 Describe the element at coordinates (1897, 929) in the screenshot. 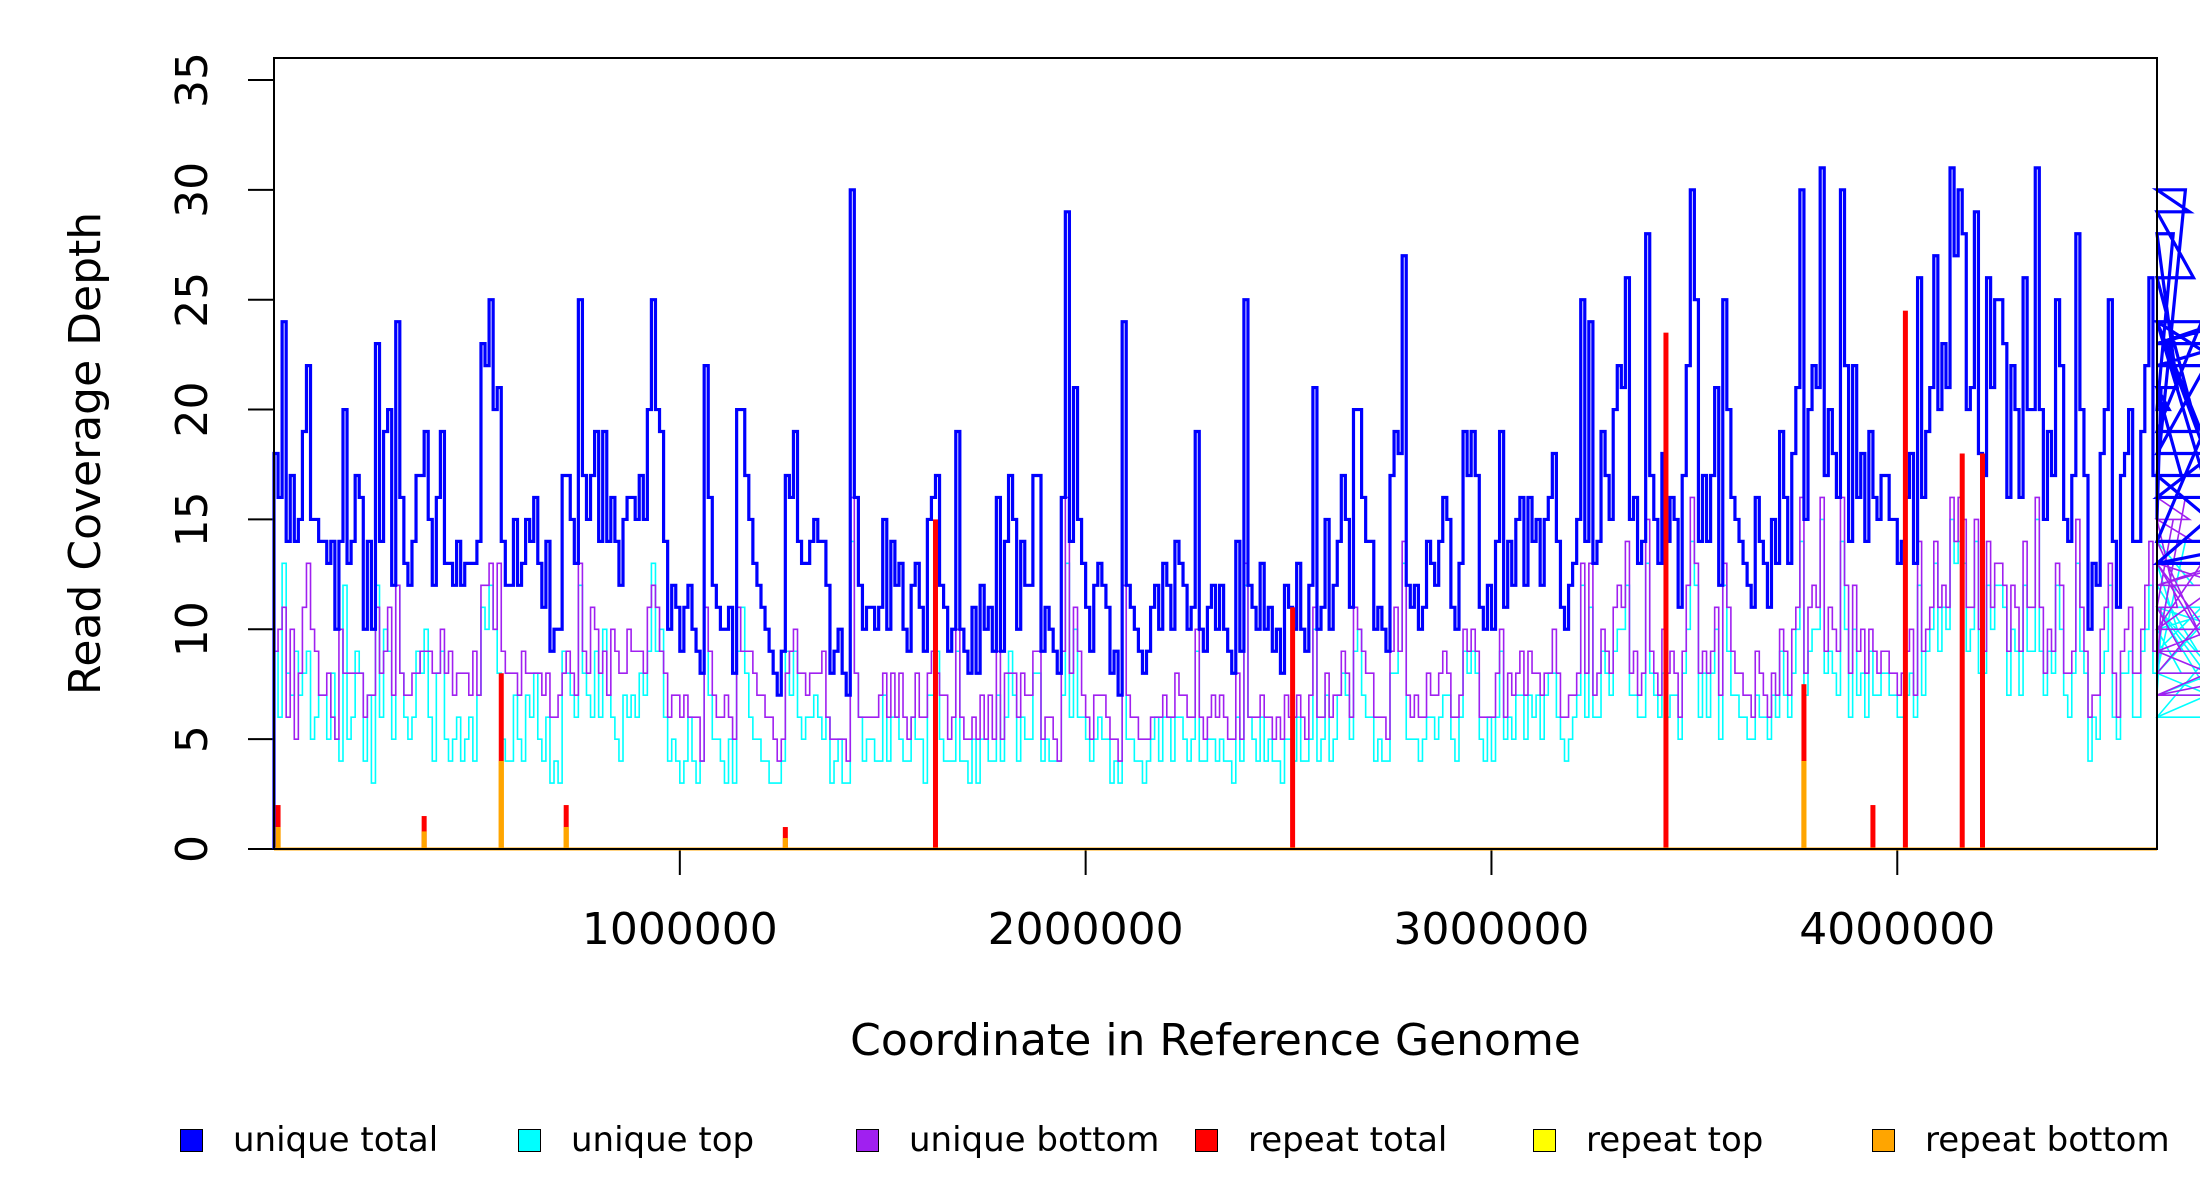

I see `x-tick-label: 4000000` at that location.